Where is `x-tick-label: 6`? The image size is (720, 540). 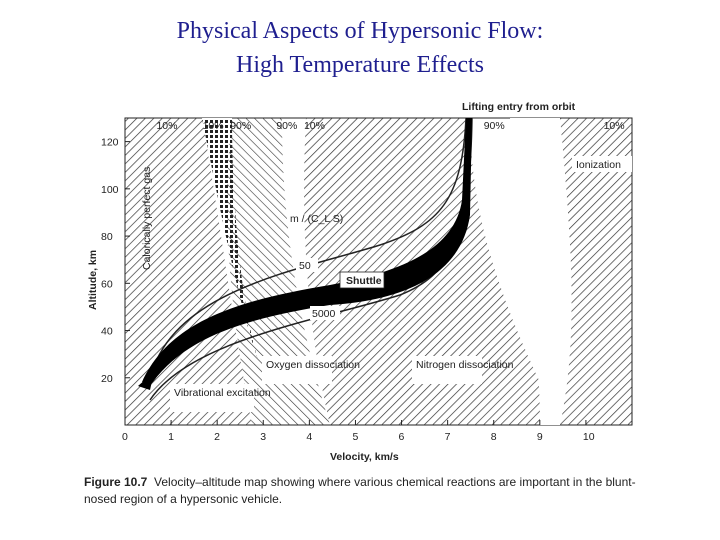
x-tick-label: 6 is located at coordinates (402, 437).